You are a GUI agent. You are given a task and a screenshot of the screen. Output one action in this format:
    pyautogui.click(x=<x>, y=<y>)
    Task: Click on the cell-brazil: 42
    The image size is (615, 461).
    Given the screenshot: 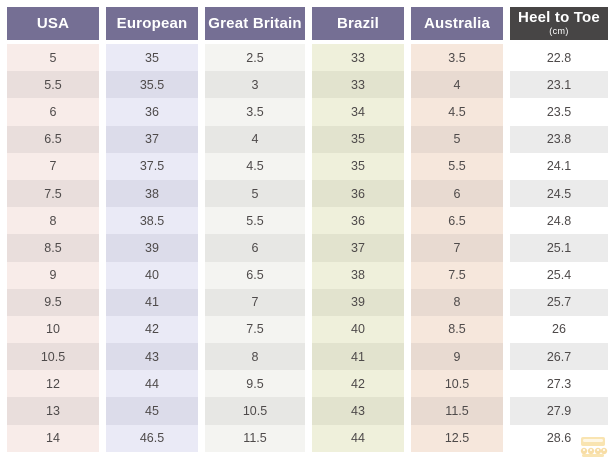 What is the action you would take?
    pyautogui.click(x=358, y=384)
    